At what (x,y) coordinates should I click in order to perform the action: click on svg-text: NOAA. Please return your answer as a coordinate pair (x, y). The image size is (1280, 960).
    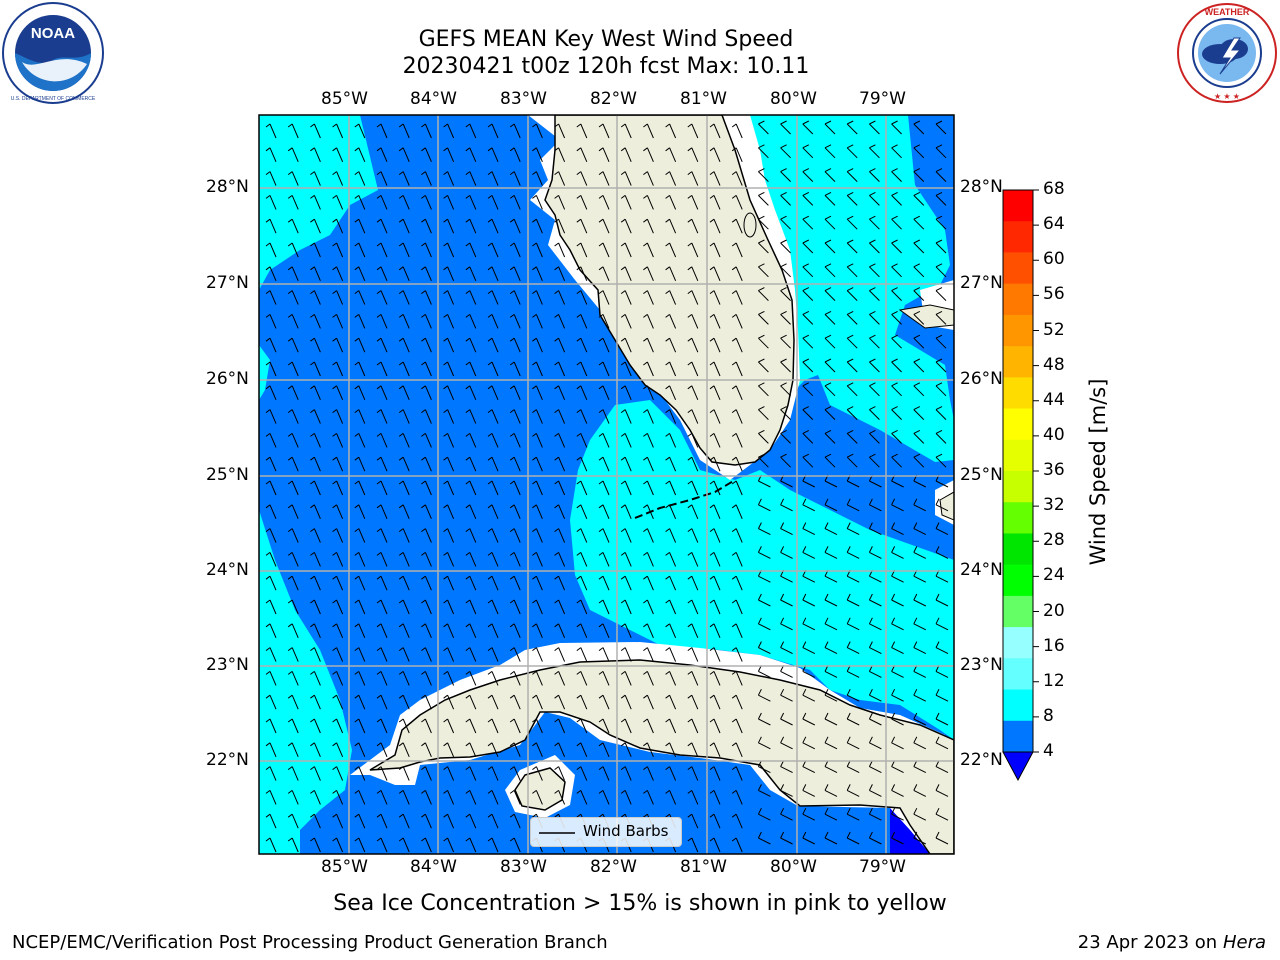
    Looking at the image, I should click on (53, 33).